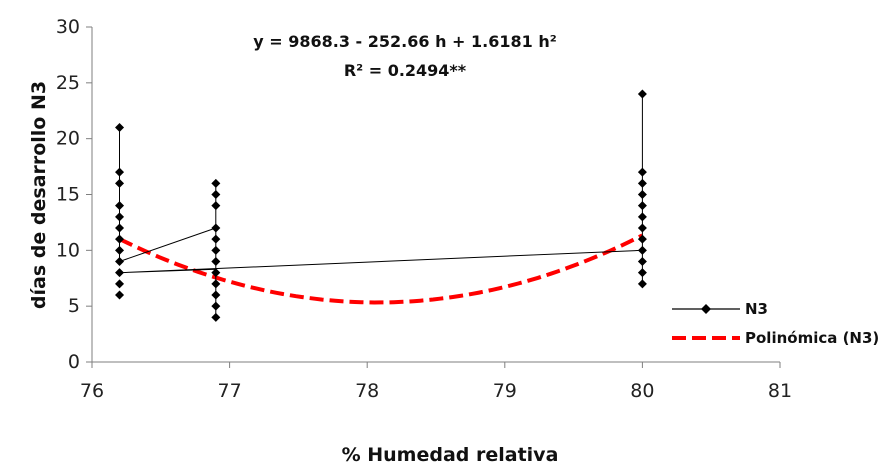 This screenshot has height=469, width=896. Describe the element at coordinates (68, 139) in the screenshot. I see `y-tick-label: 20` at that location.